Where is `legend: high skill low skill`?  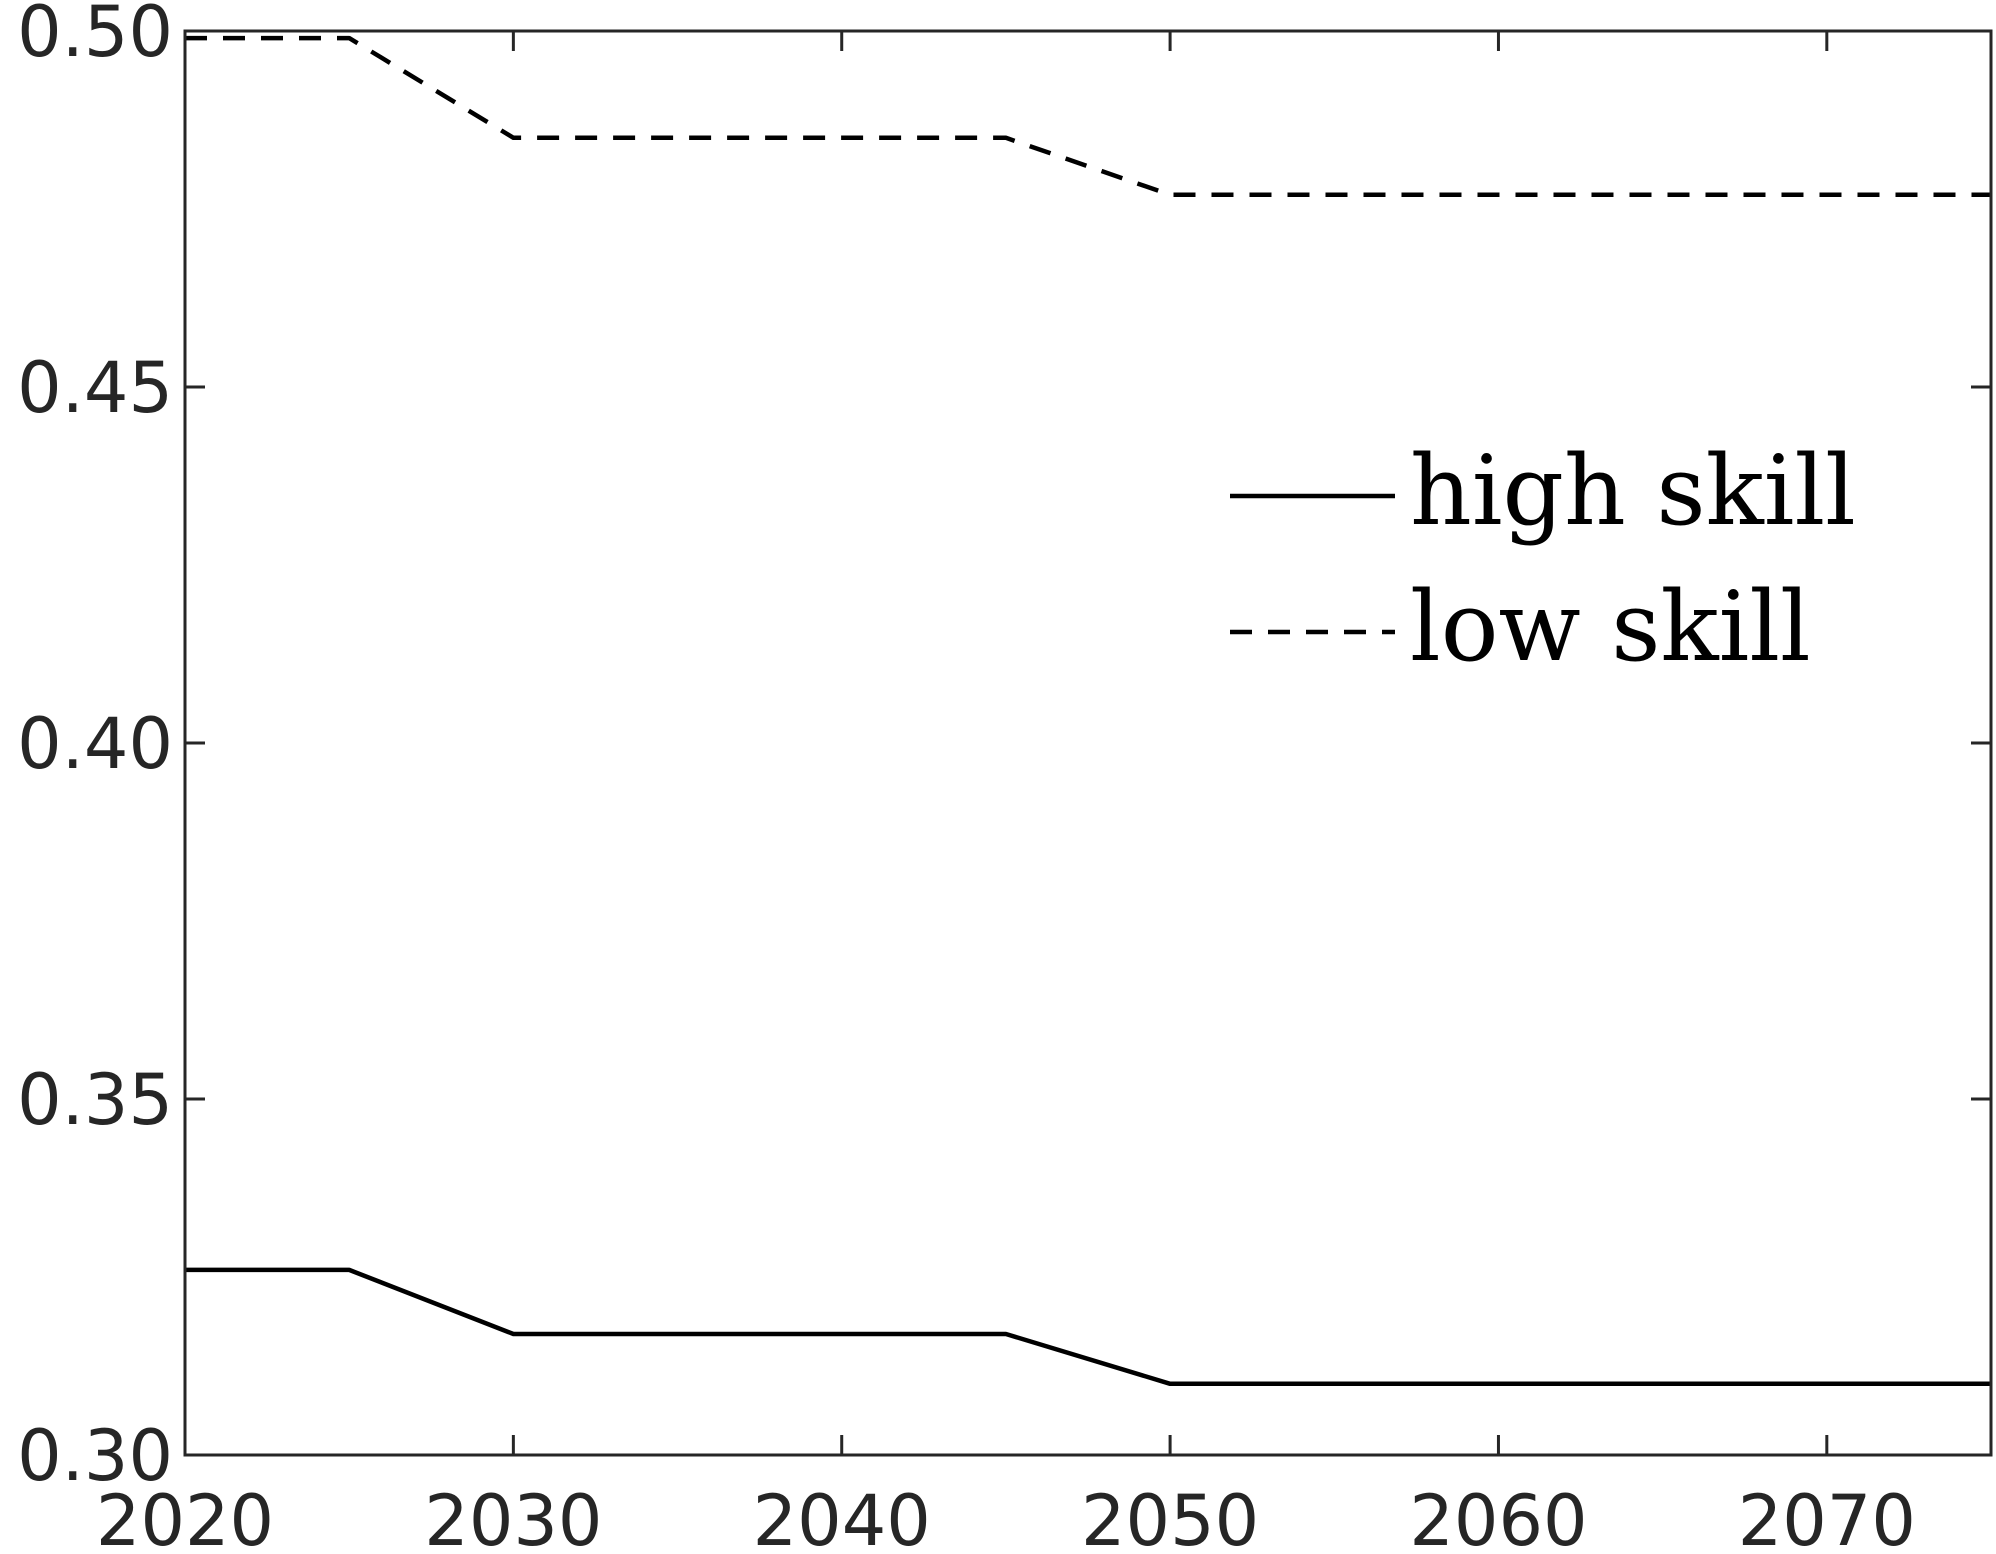 legend: high skill low skill is located at coordinates (1543, 559).